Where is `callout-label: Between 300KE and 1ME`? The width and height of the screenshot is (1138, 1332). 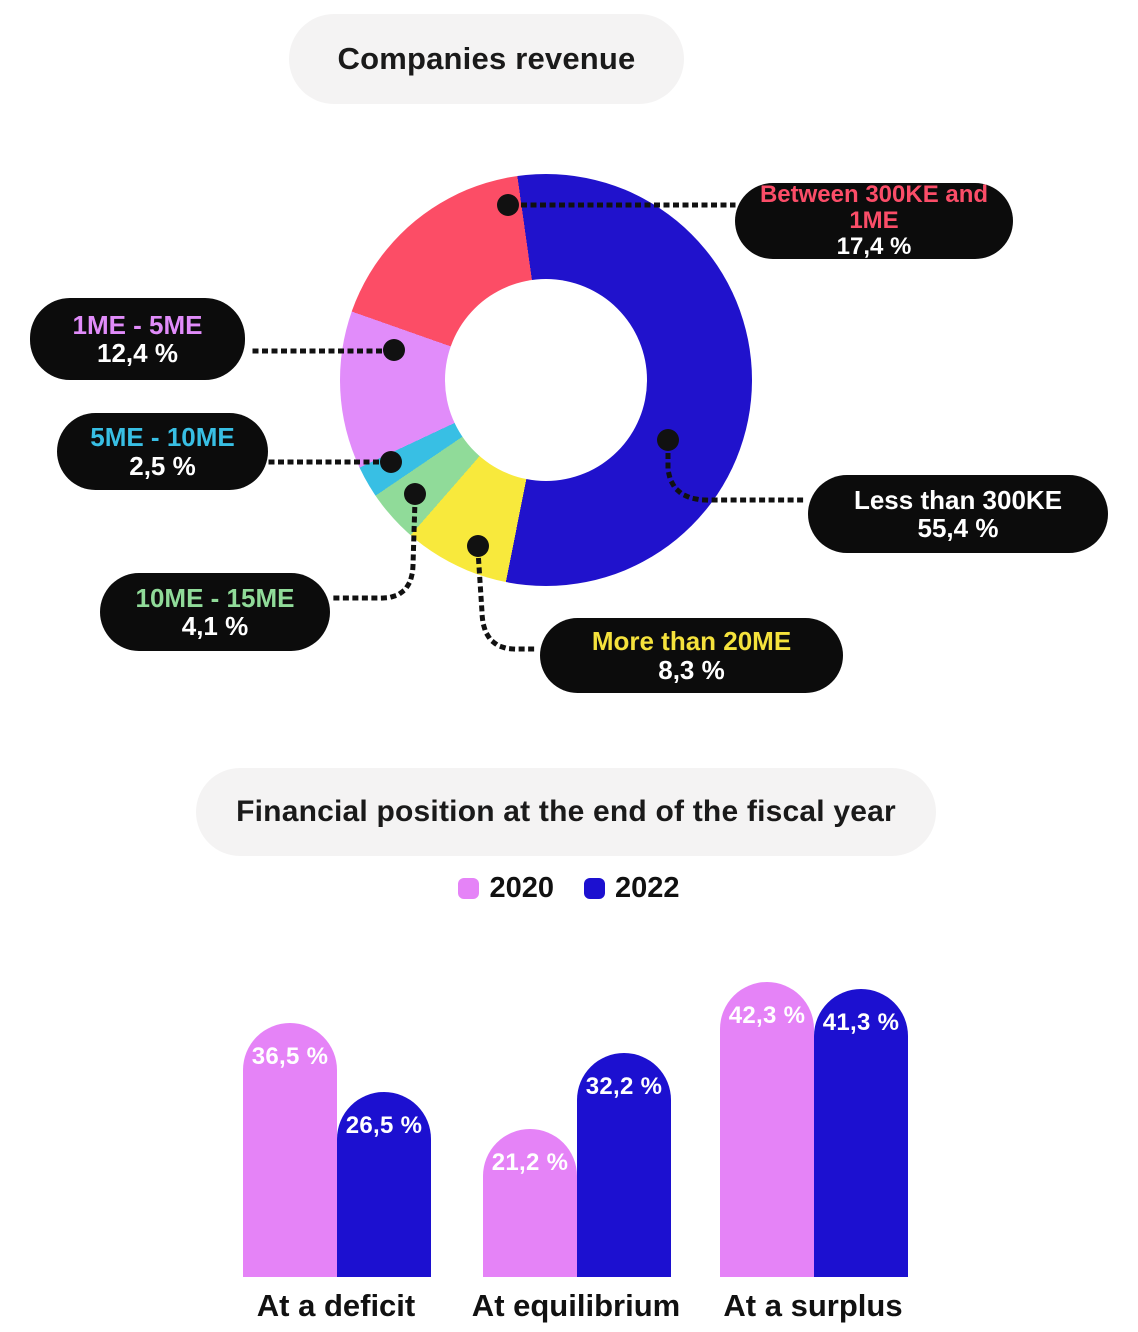
callout-label: Between 300KE and 1ME is located at coordinates (874, 208).